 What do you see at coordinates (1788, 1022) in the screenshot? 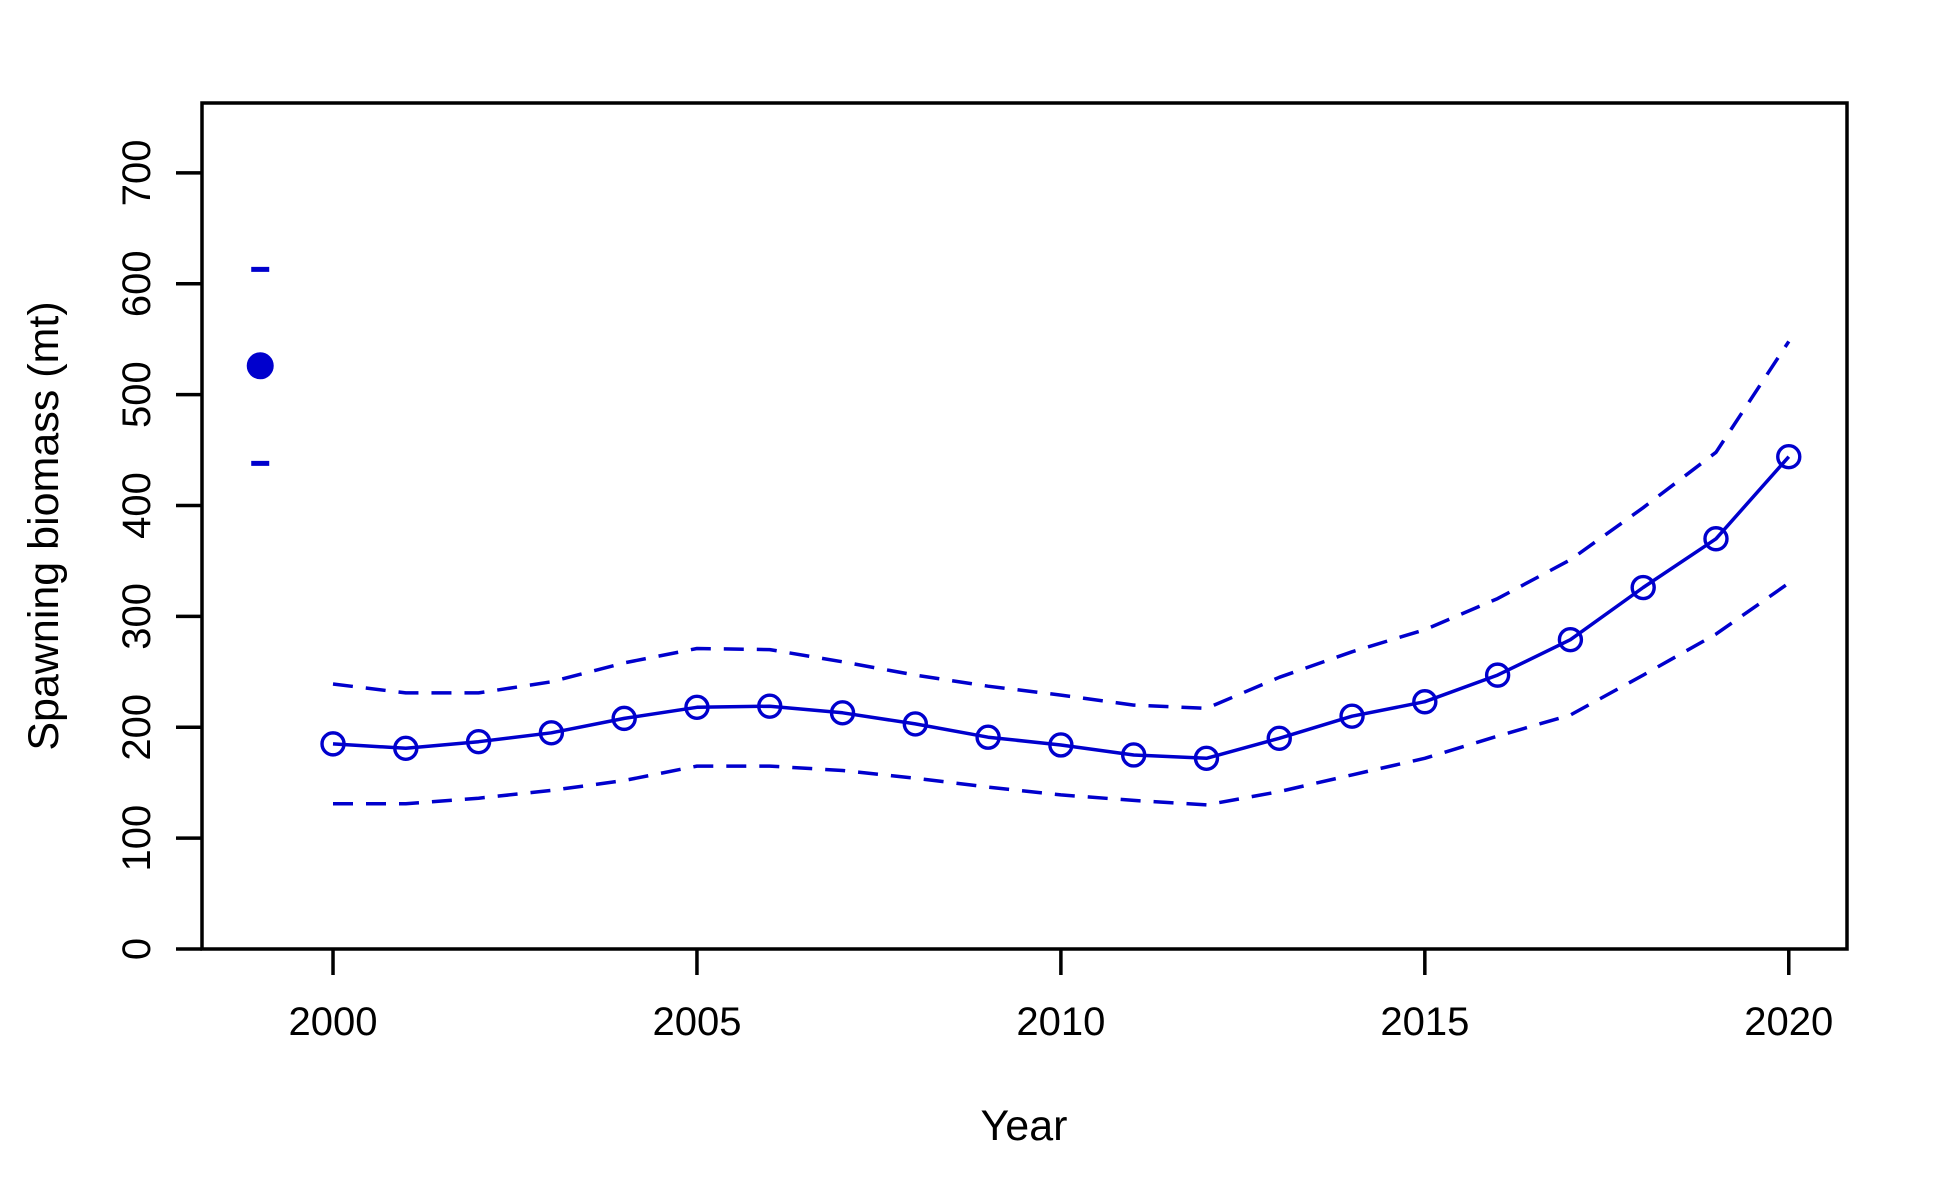
I see `x-axis-tick-label: 2020` at bounding box center [1788, 1022].